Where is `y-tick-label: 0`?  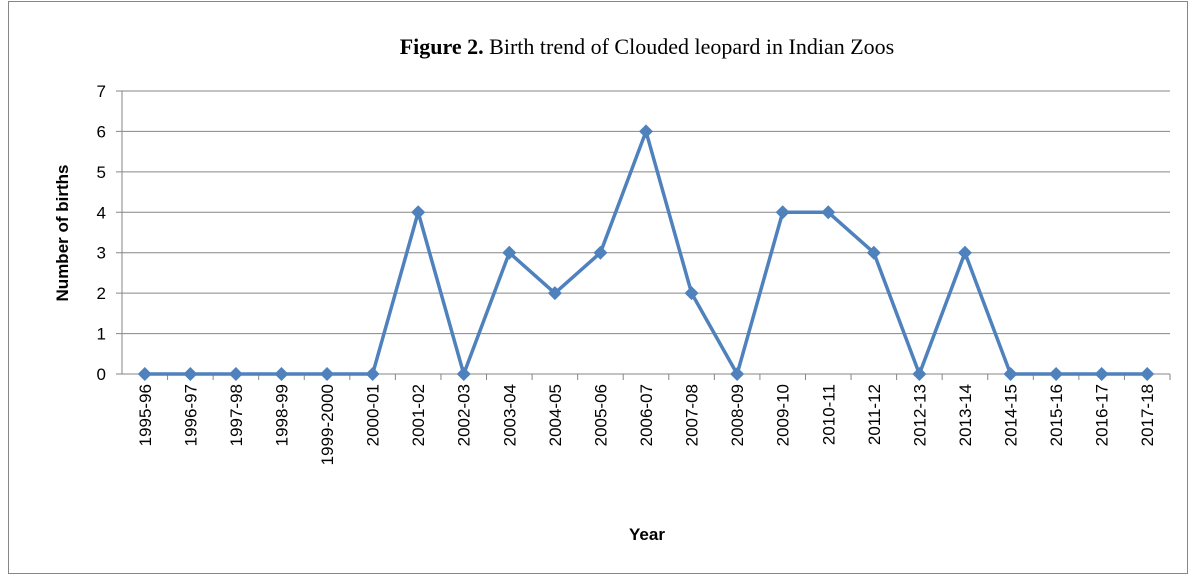 y-tick-label: 0 is located at coordinates (101, 374).